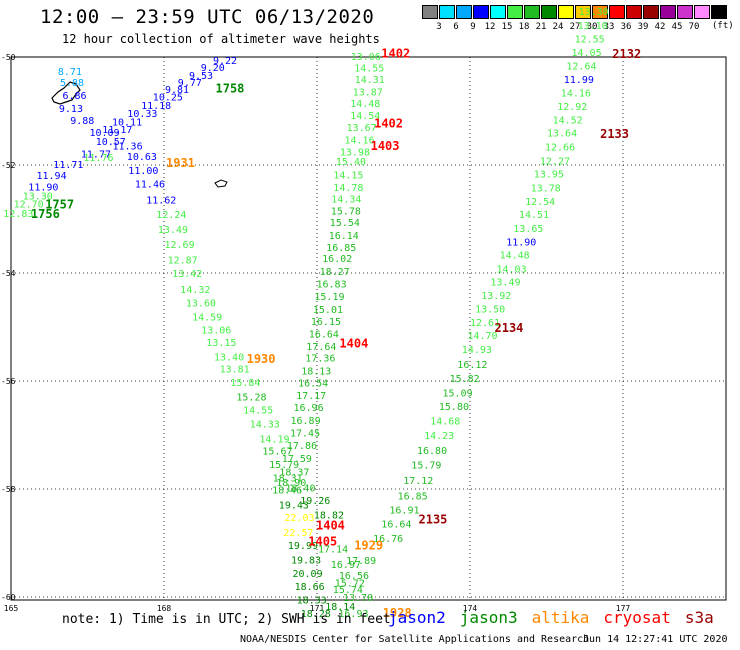 The height and width of the screenshot is (650, 740). I want to click on wave-height-value: 14.03, so click(512, 270).